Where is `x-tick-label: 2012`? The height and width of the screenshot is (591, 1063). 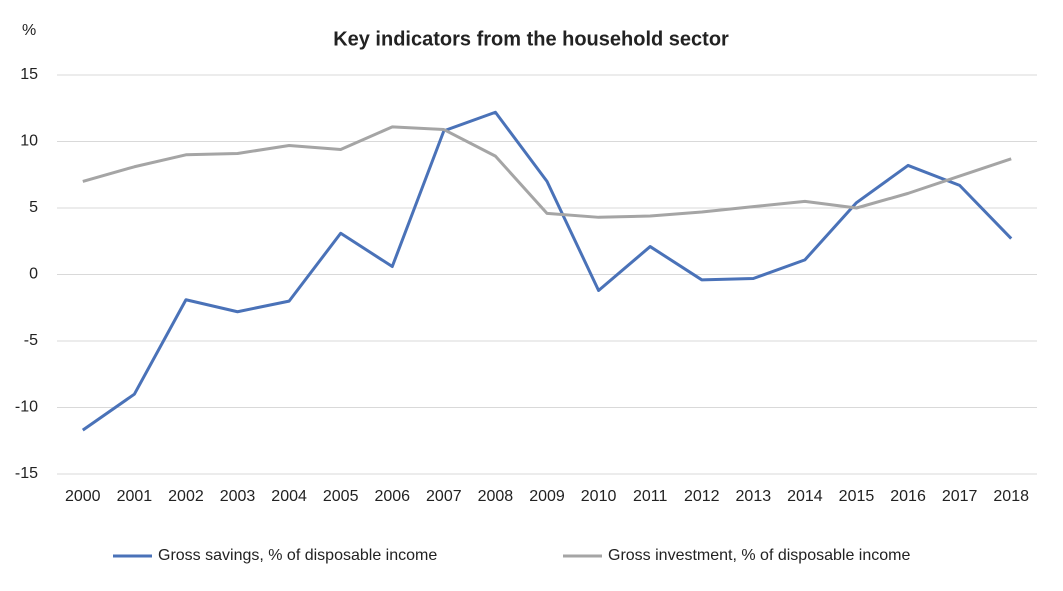
x-tick-label: 2012 is located at coordinates (702, 496).